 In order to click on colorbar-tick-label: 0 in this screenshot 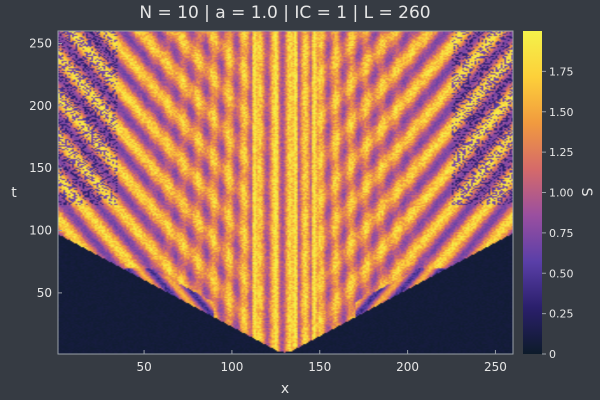, I will do `click(552, 354)`.